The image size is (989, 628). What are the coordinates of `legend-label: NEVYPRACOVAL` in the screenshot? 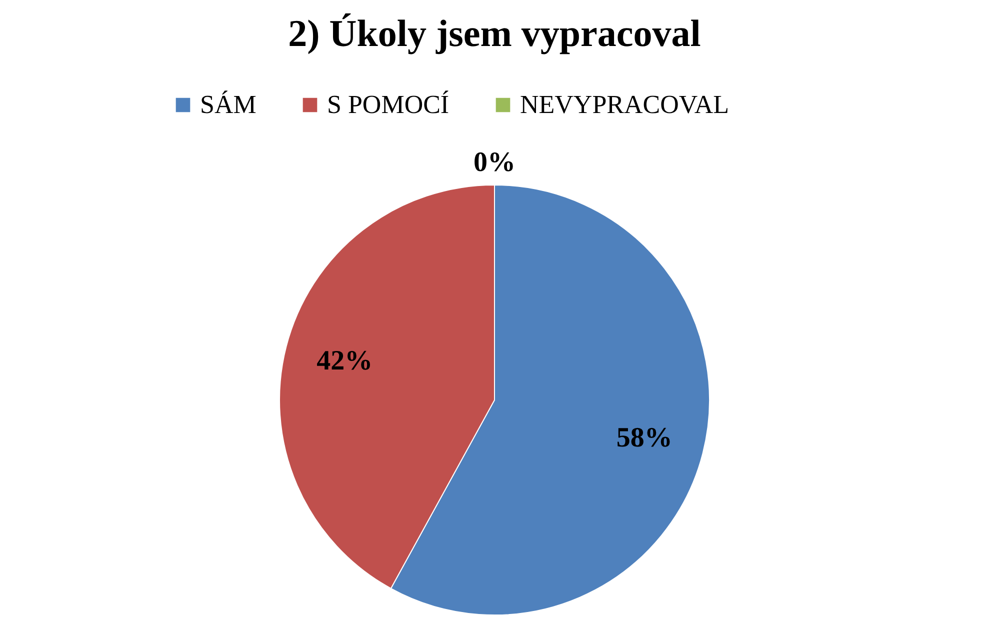 It's located at (624, 104).